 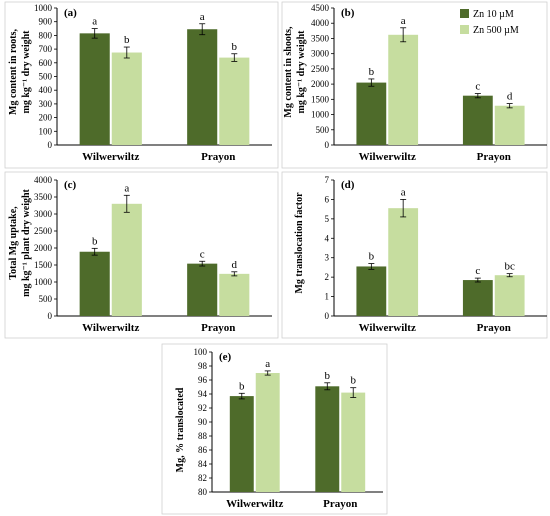 I want to click on panel-a-ytick-label: 200, so click(x=46, y=118).